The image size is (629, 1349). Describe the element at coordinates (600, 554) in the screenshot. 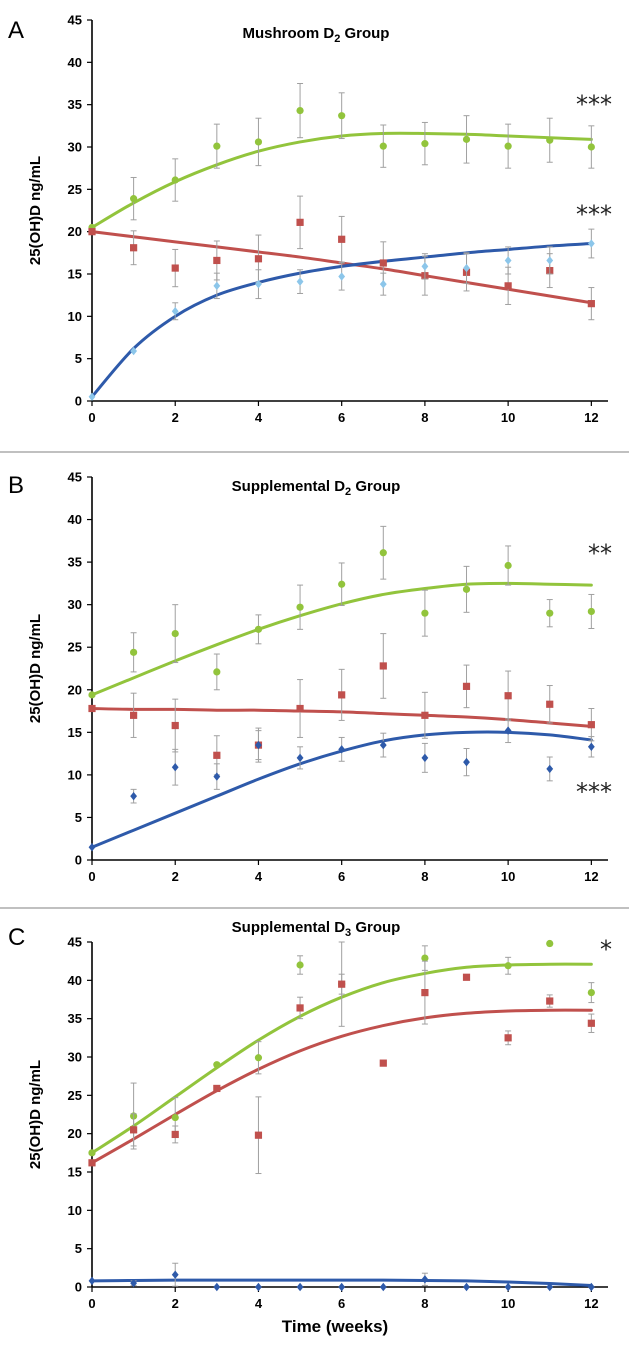

I see `significance-stars: **` at that location.